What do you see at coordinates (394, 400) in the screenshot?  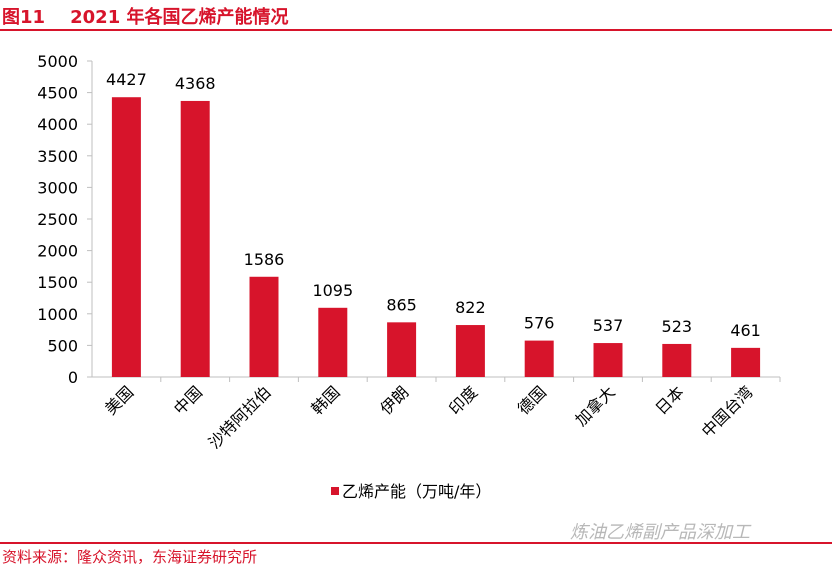 I see `x-tick-label: 伊朗` at bounding box center [394, 400].